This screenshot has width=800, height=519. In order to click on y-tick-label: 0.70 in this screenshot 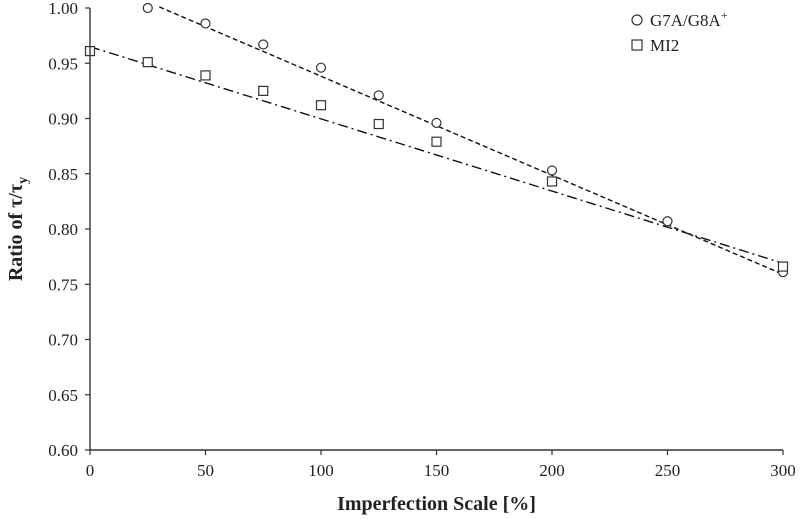, I will do `click(63, 340)`.